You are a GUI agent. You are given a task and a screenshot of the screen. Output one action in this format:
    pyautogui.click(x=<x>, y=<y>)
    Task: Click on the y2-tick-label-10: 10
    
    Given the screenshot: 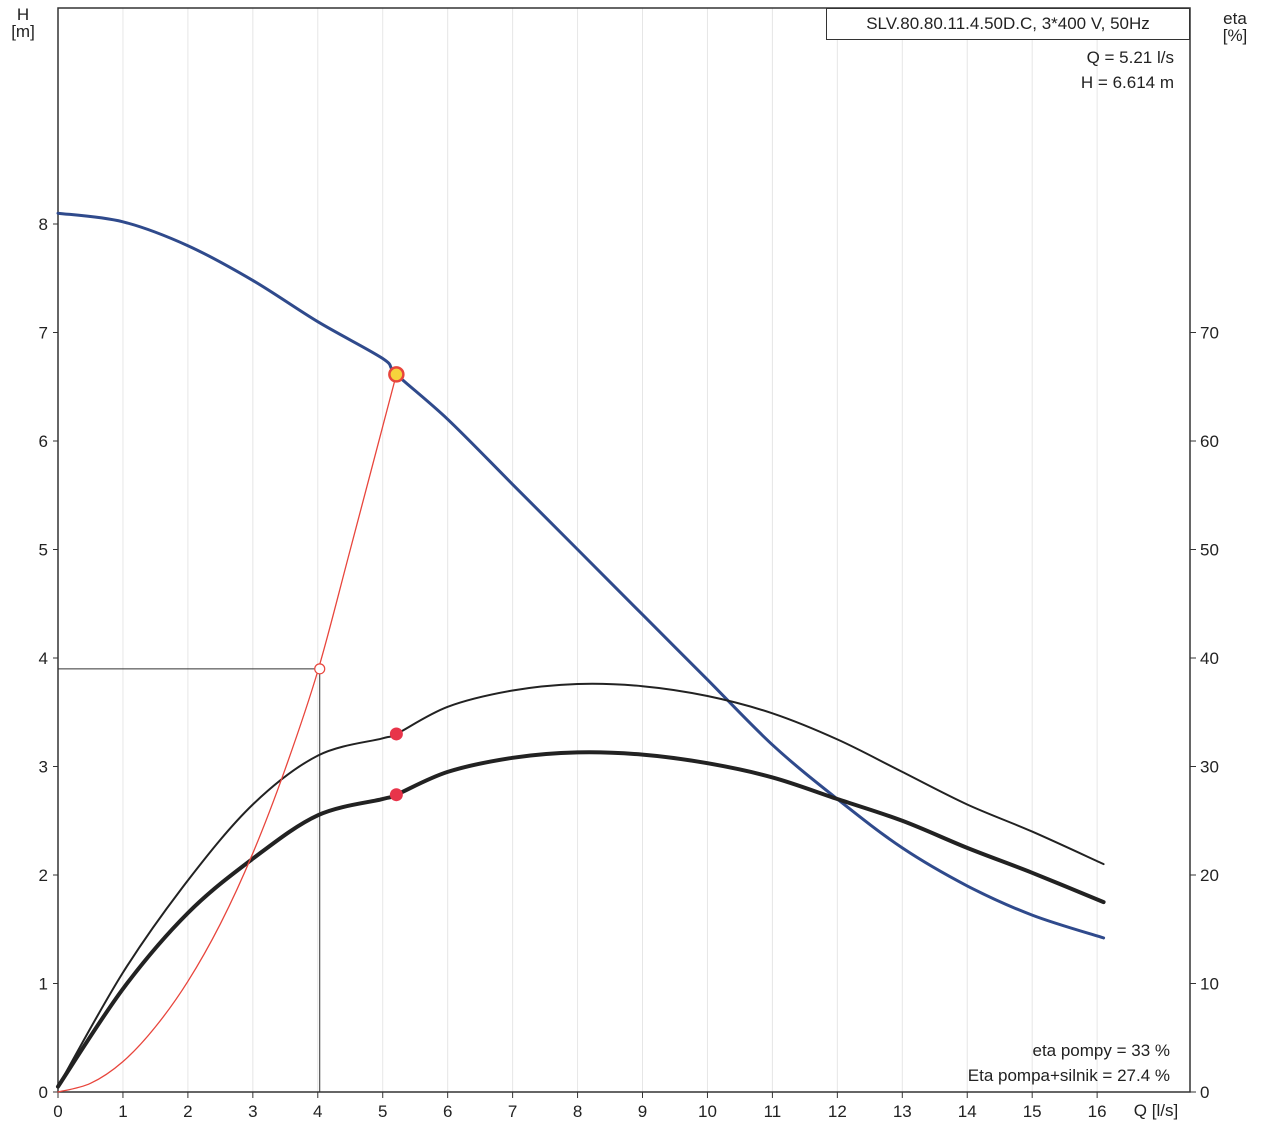 What is the action you would take?
    pyautogui.click(x=1209, y=984)
    